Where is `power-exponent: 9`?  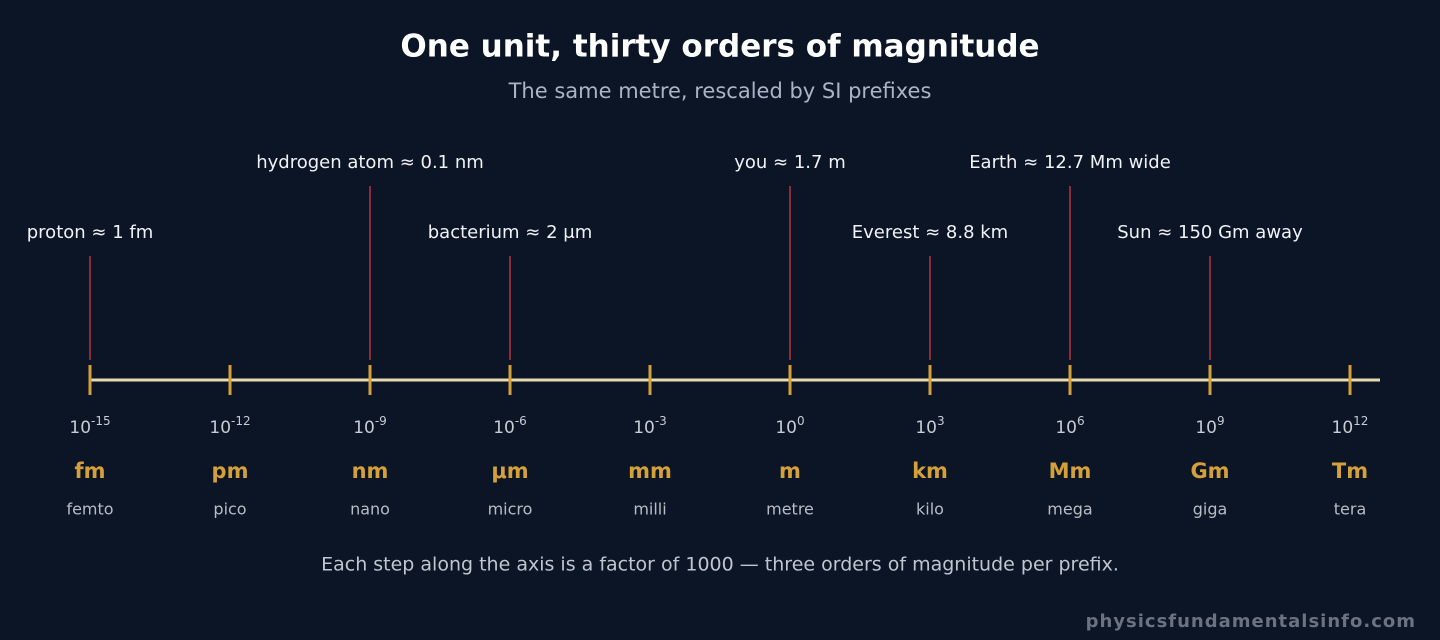 power-exponent: 9 is located at coordinates (1221, 421).